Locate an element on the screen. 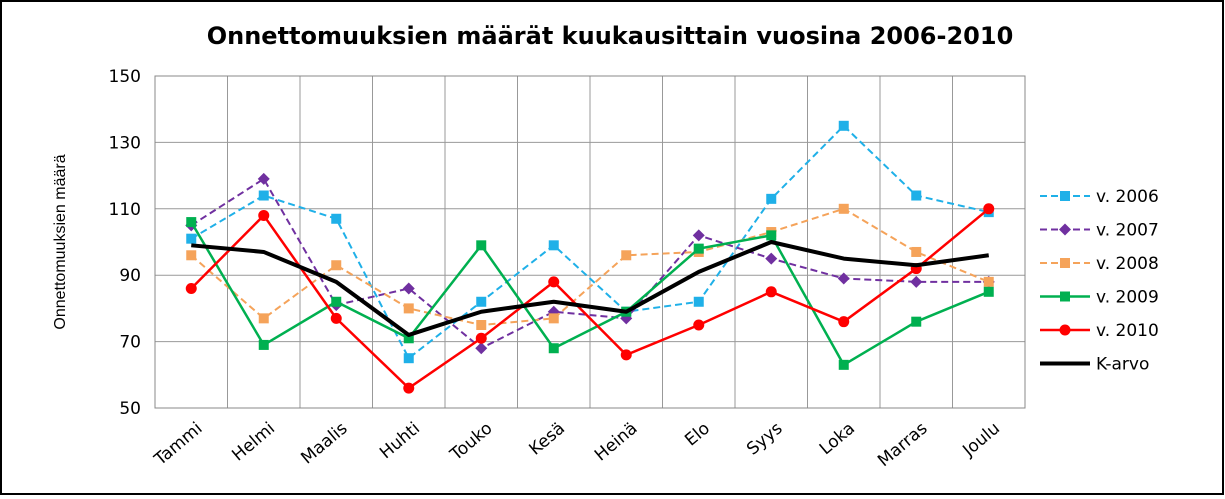 This screenshot has height=499, width=1225. legend-label: v. 2006 is located at coordinates (1127, 197).